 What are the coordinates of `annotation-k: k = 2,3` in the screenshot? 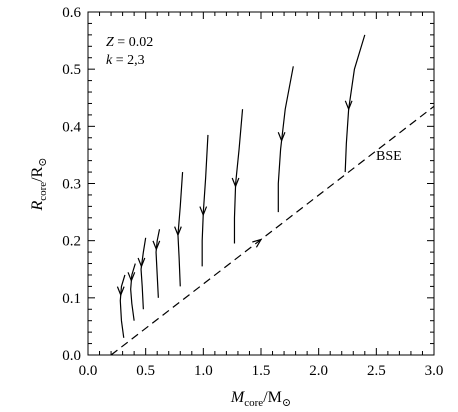 It's located at (125, 60).